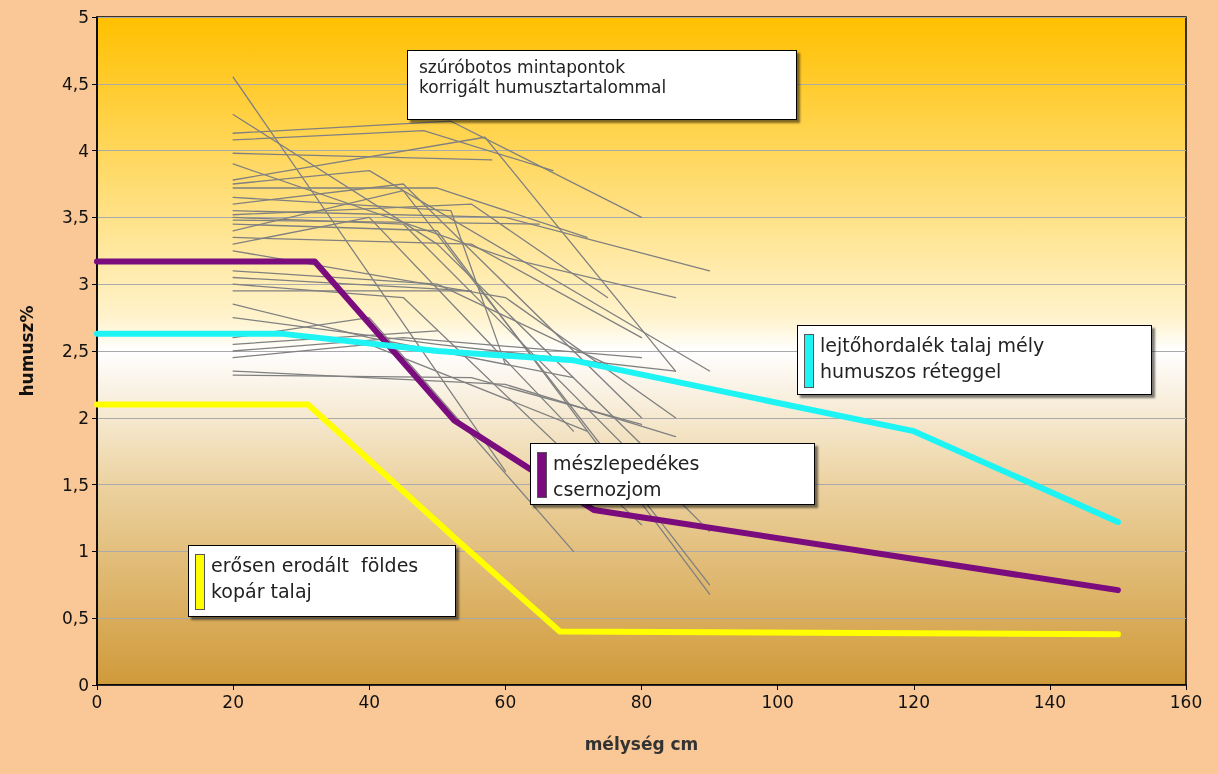 The image size is (1218, 774). Describe the element at coordinates (83, 685) in the screenshot. I see `y-tick-label: 0` at that location.